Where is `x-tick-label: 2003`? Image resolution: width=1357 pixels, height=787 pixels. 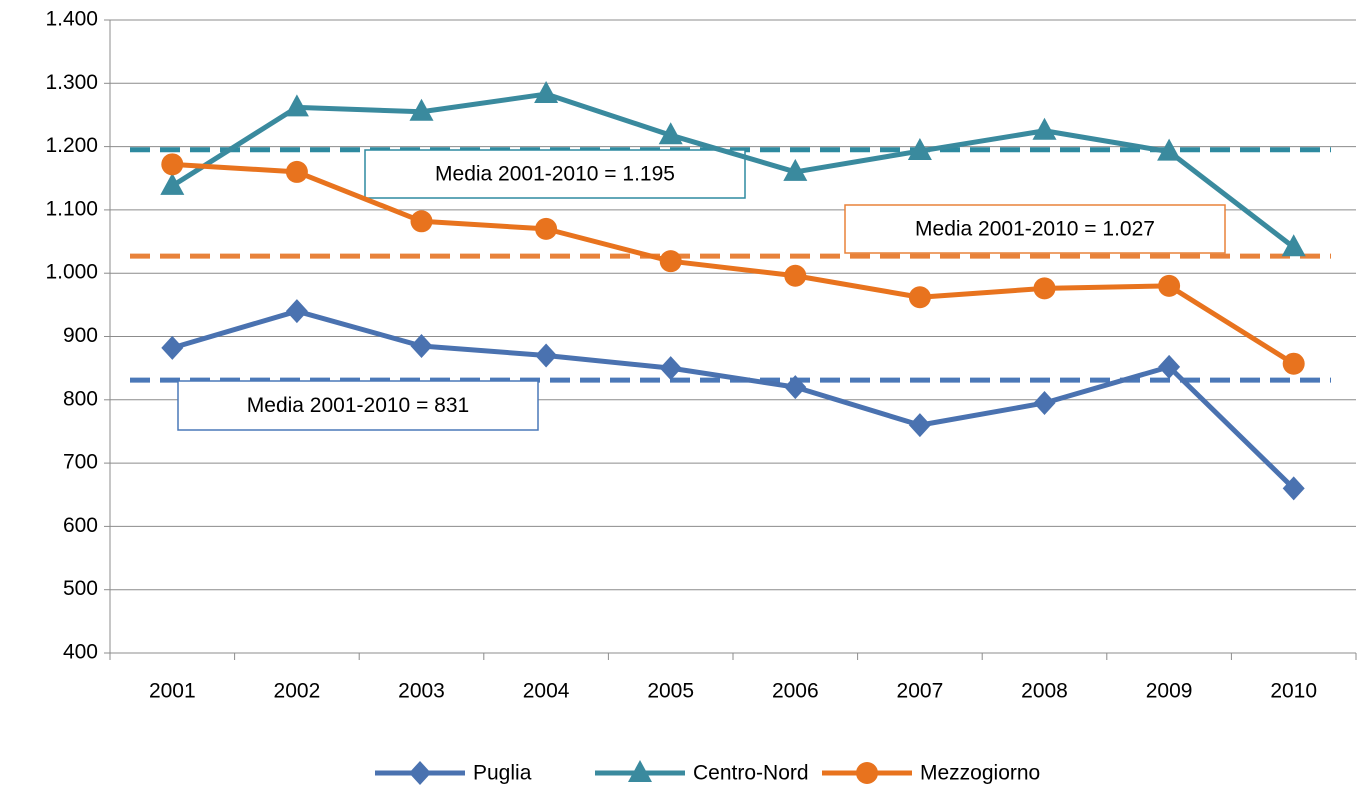
x-tick-label: 2003 is located at coordinates (421, 691).